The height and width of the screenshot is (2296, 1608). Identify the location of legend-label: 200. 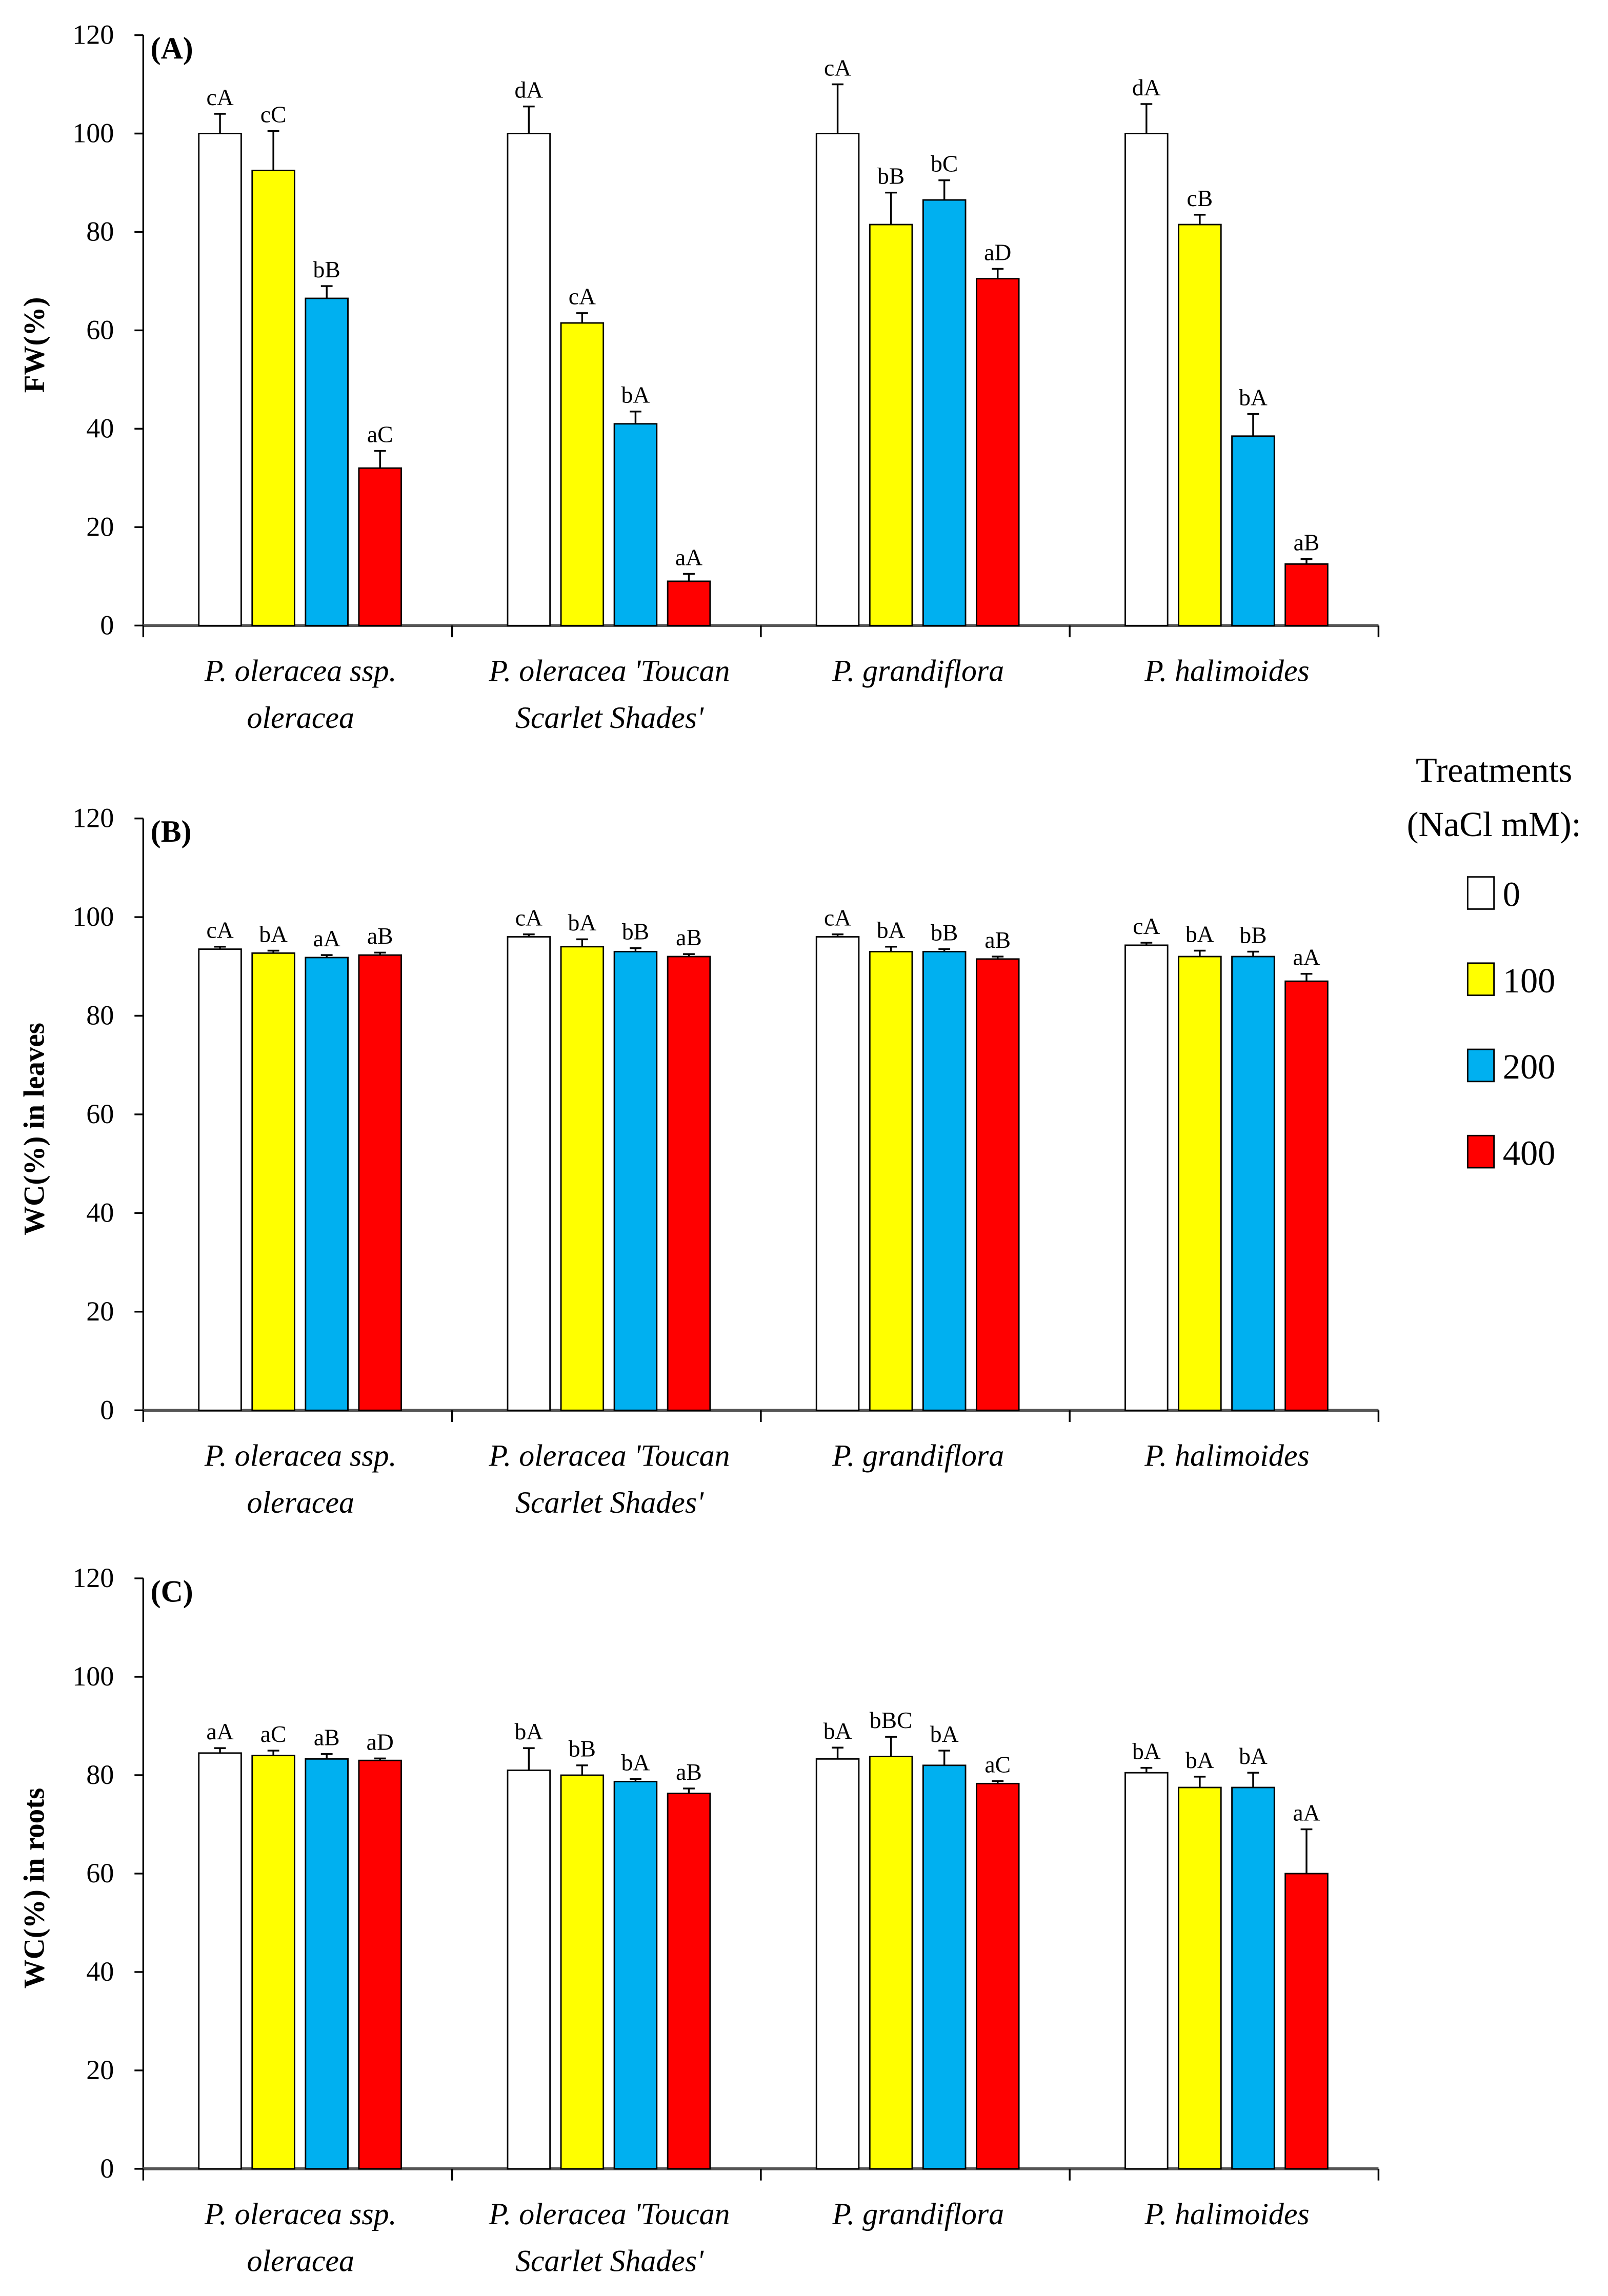
(1529, 1066).